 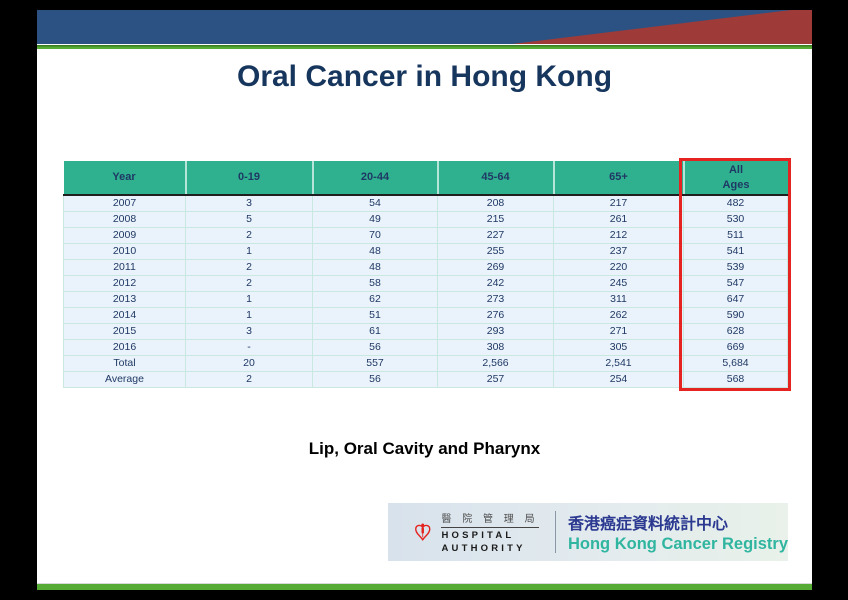 What do you see at coordinates (375, 283) in the screenshot?
I see `table-cell: 58` at bounding box center [375, 283].